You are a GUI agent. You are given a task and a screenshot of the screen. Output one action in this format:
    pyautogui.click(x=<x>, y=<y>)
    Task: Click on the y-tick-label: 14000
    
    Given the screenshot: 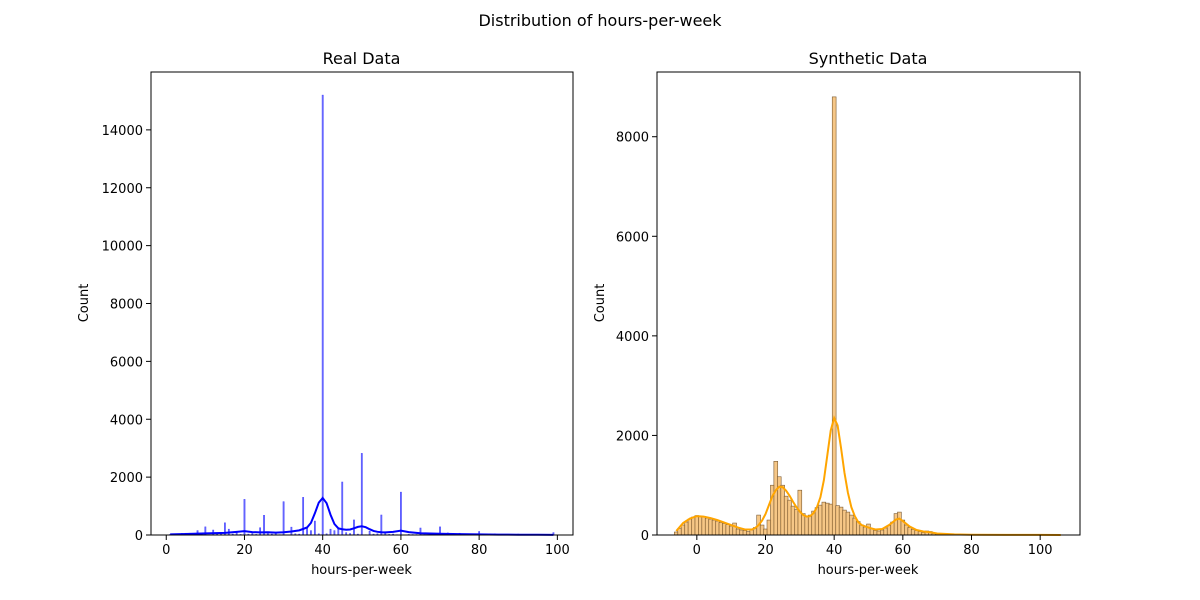 What is the action you would take?
    pyautogui.click(x=122, y=131)
    